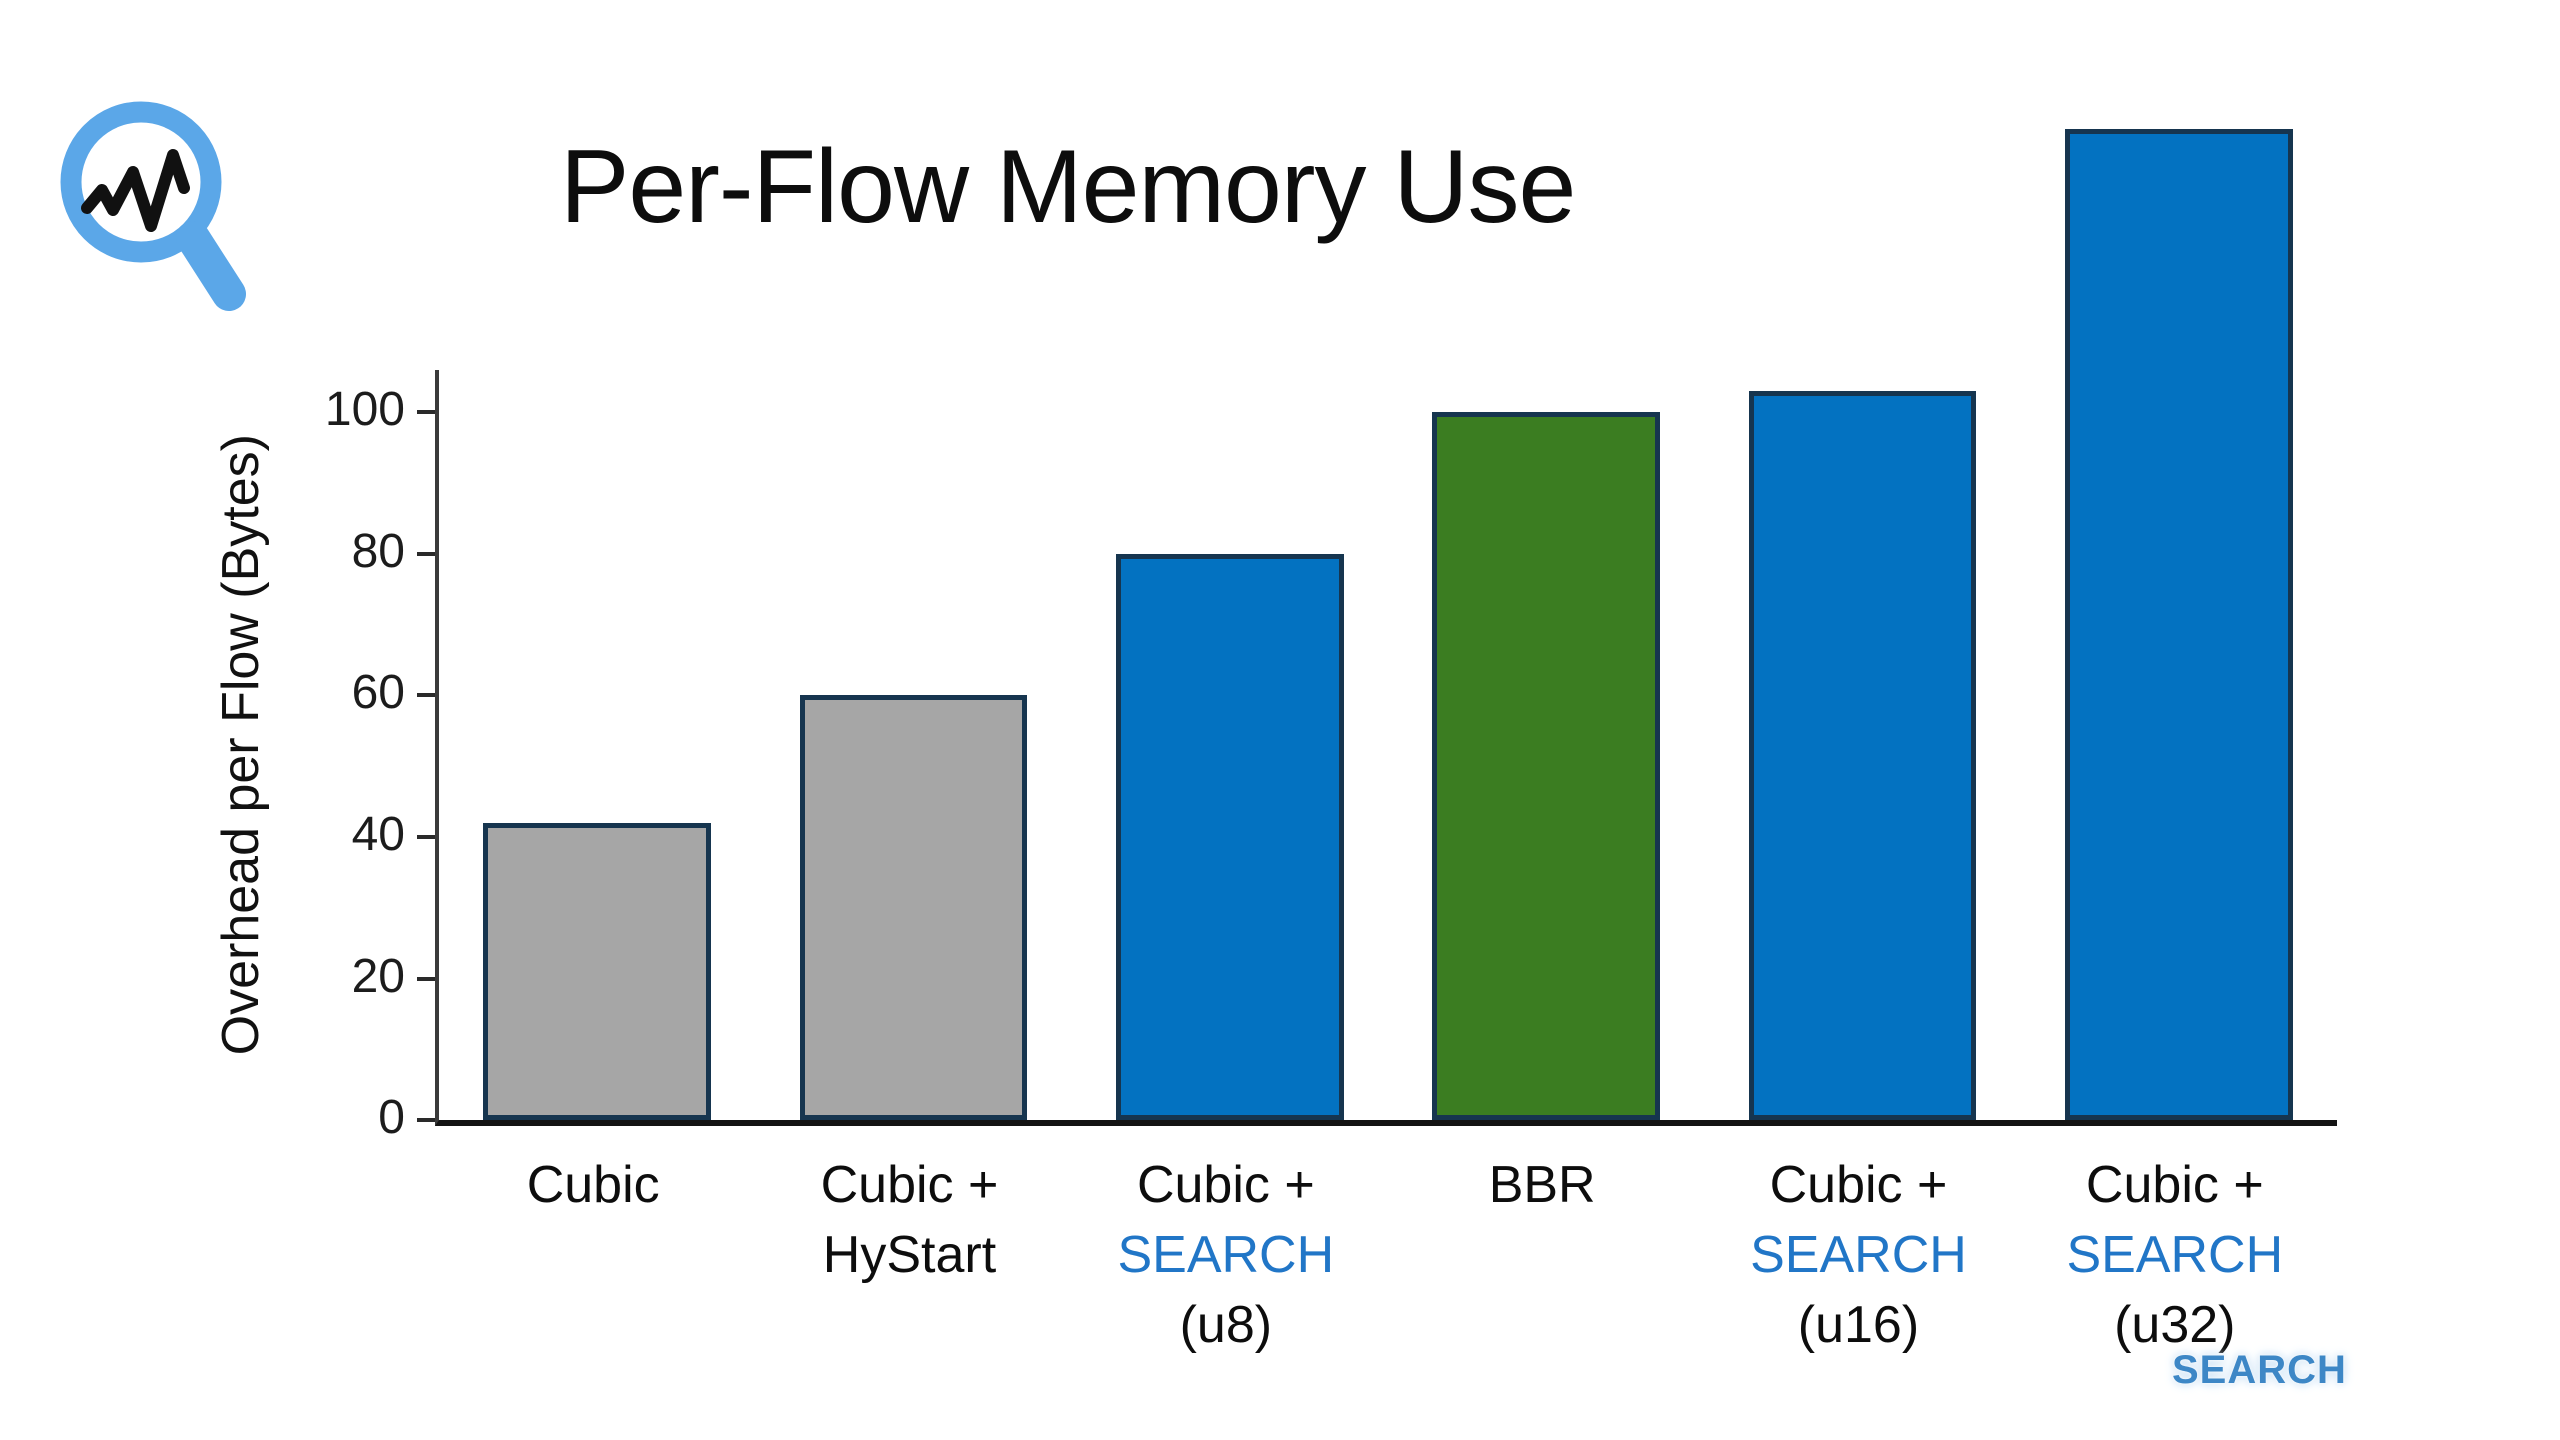 The height and width of the screenshot is (1440, 2560). Describe the element at coordinates (378, 834) in the screenshot. I see `y-tick-label: 40` at that location.